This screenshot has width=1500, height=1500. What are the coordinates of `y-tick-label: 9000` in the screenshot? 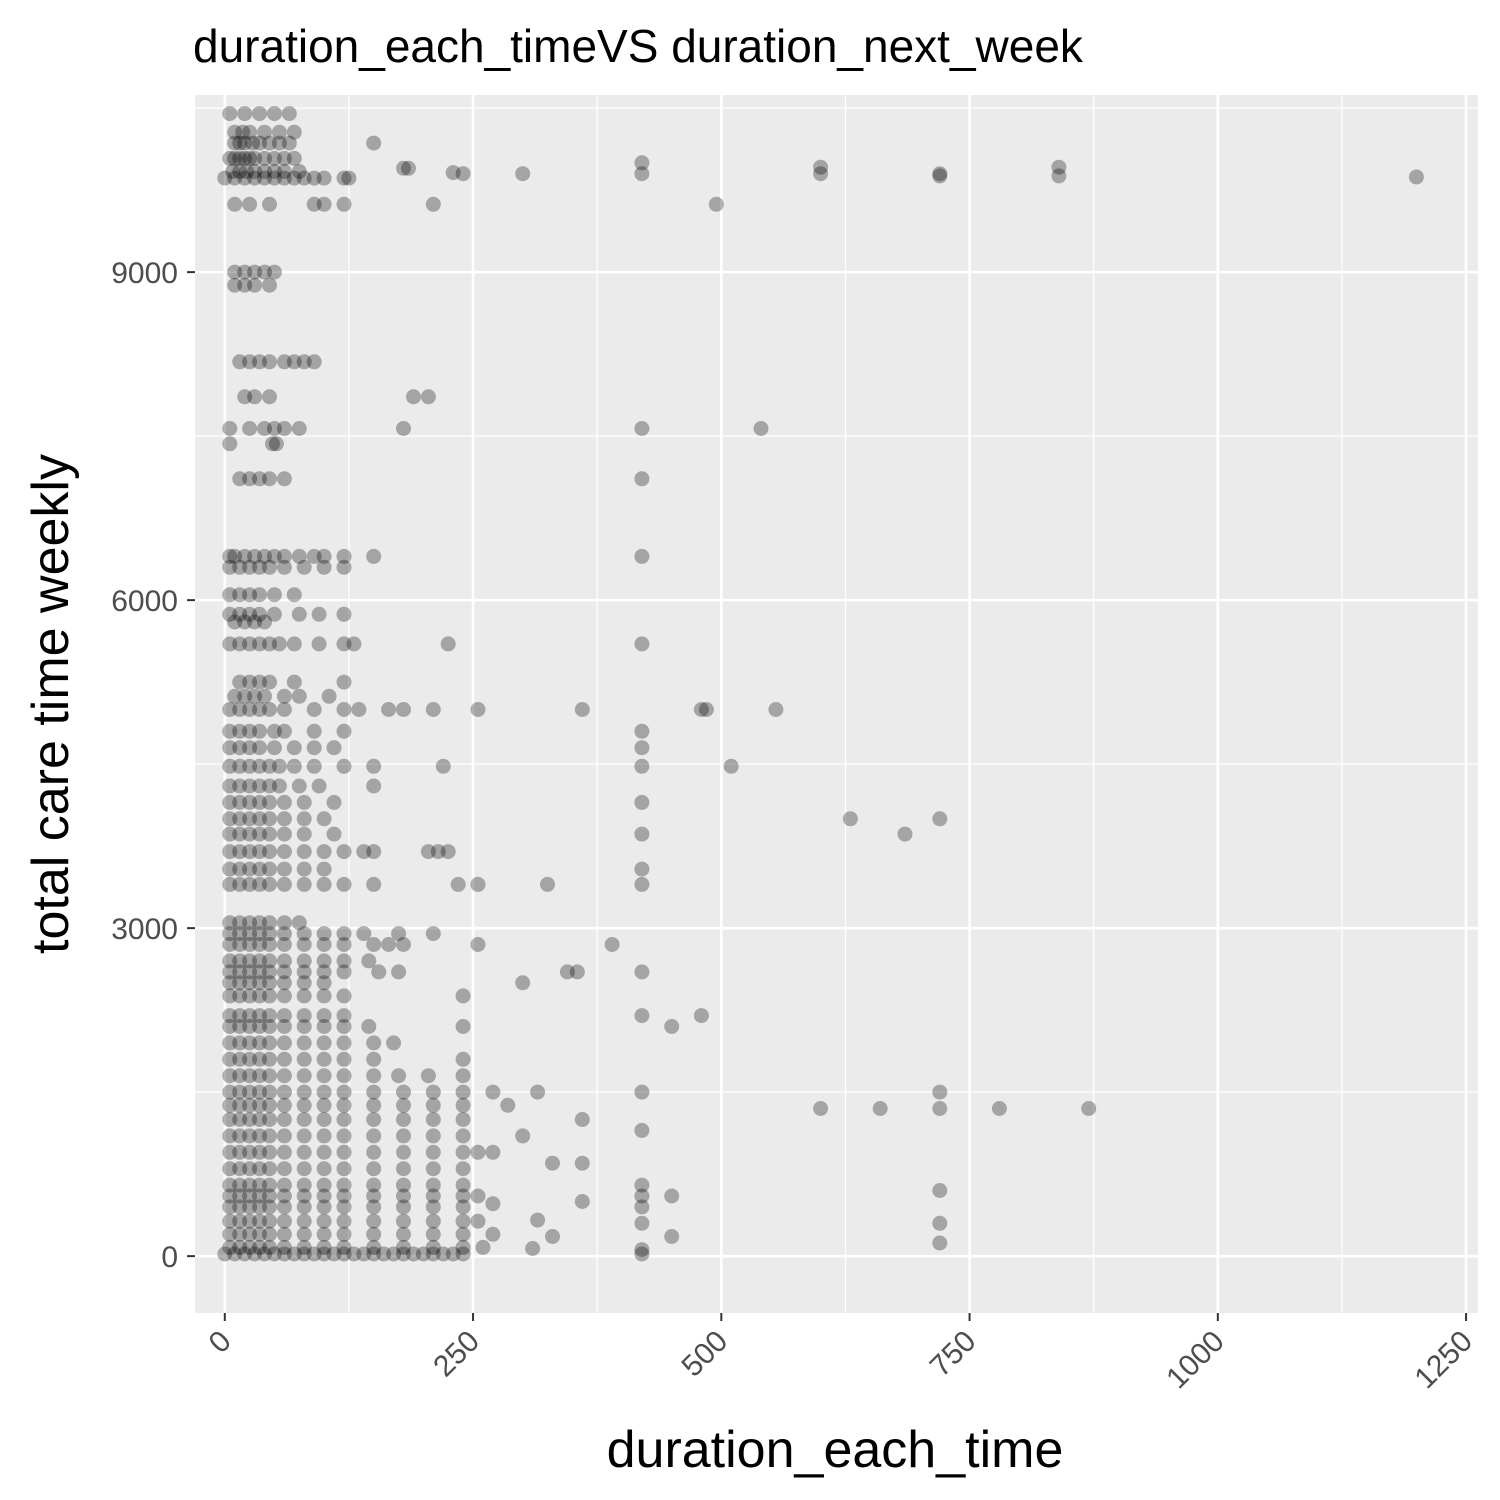 It's located at (144, 273).